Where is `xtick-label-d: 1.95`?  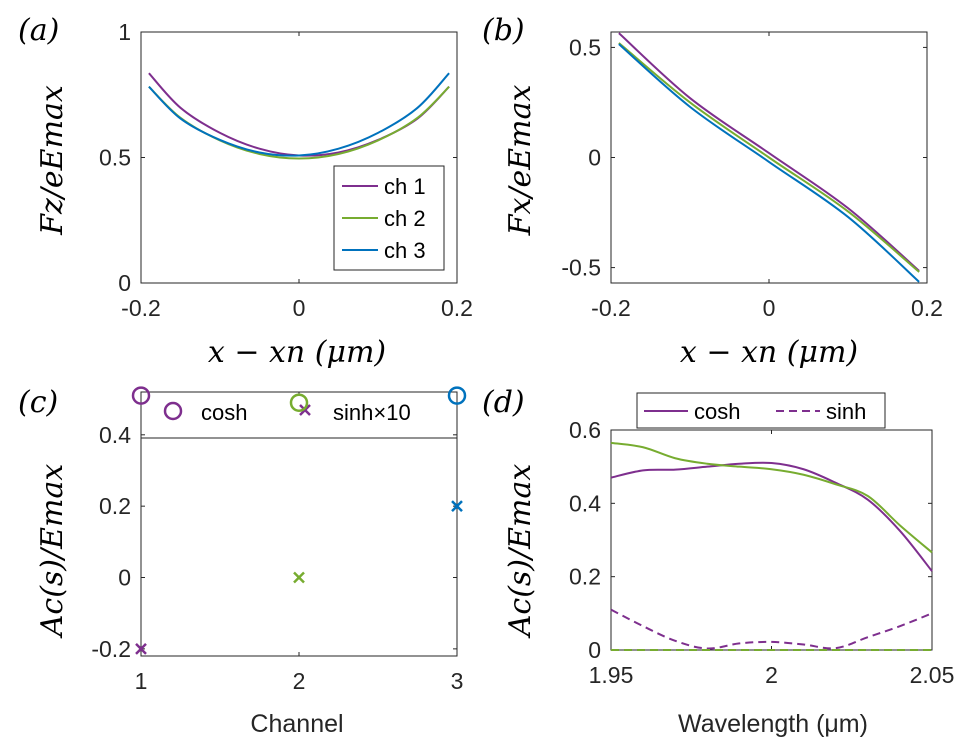
xtick-label-d: 1.95 is located at coordinates (611, 675).